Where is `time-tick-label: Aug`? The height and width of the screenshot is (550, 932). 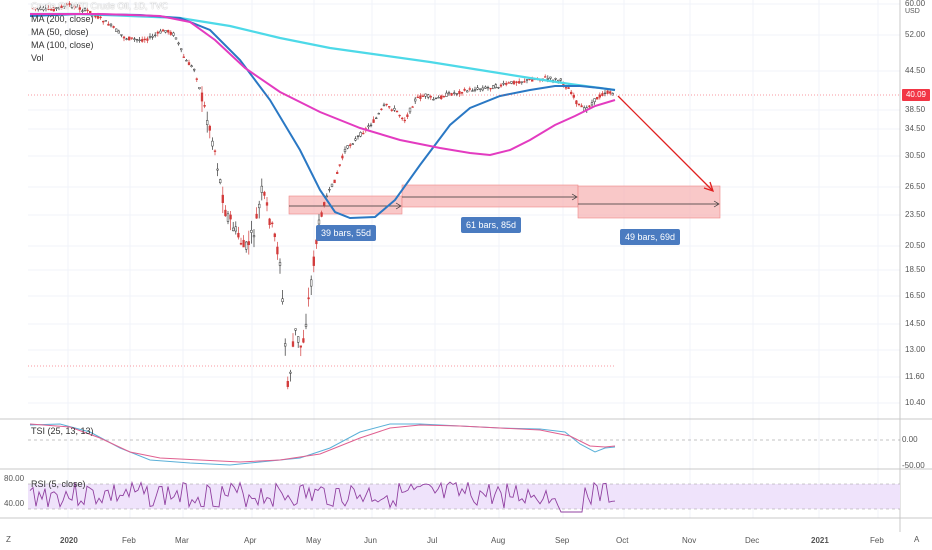
time-tick-label: Aug is located at coordinates (498, 540).